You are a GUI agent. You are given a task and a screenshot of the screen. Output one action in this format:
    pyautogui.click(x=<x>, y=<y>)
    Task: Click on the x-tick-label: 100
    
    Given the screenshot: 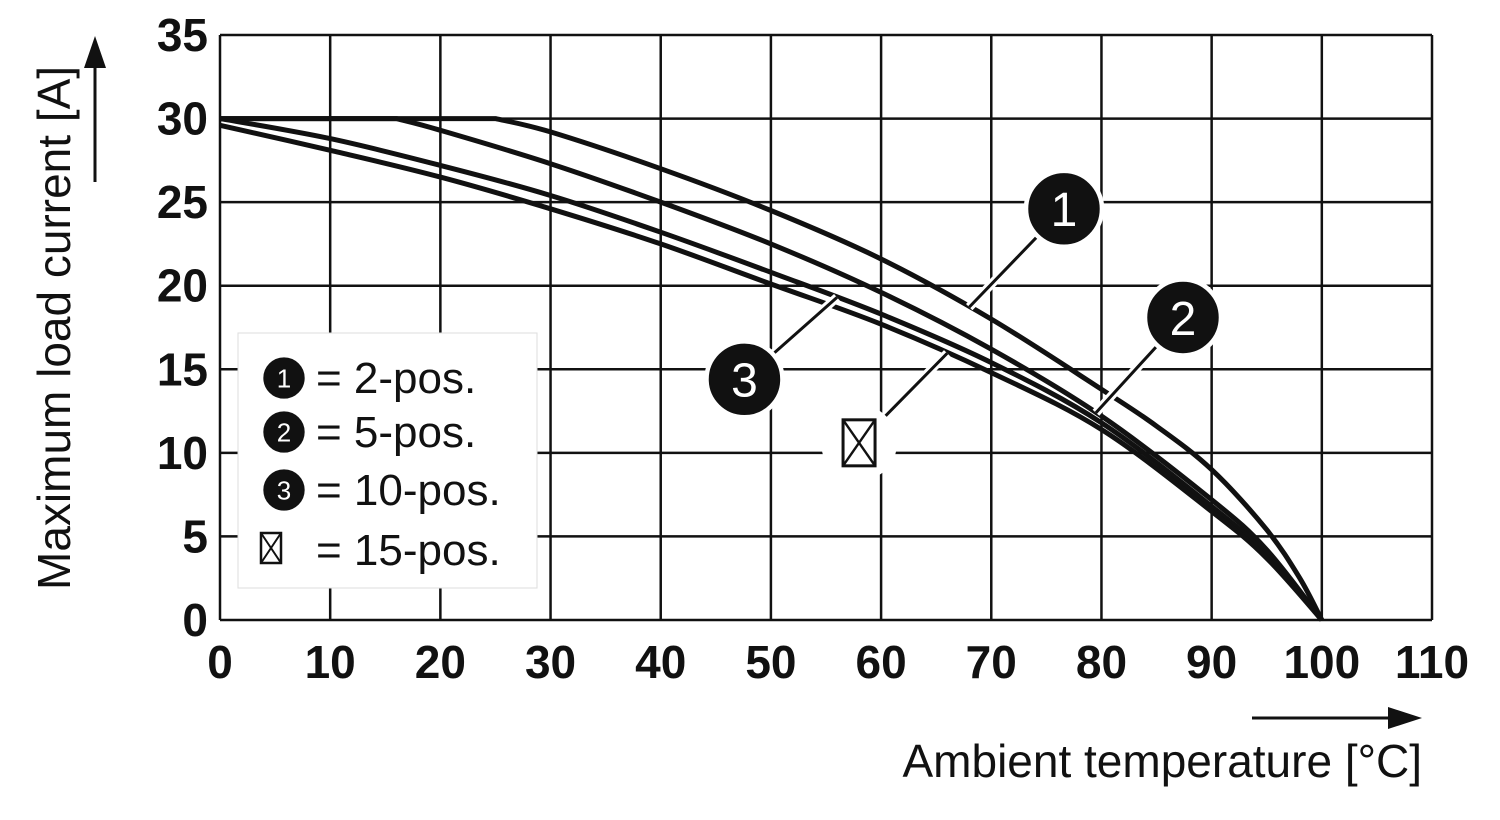 What is the action you would take?
    pyautogui.click(x=1321, y=662)
    